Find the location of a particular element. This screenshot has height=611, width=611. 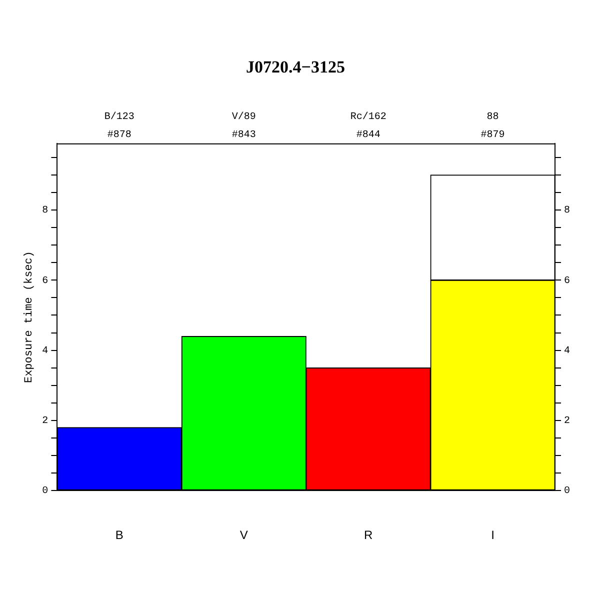

text: V/89 #843 is located at coordinates (244, 126).